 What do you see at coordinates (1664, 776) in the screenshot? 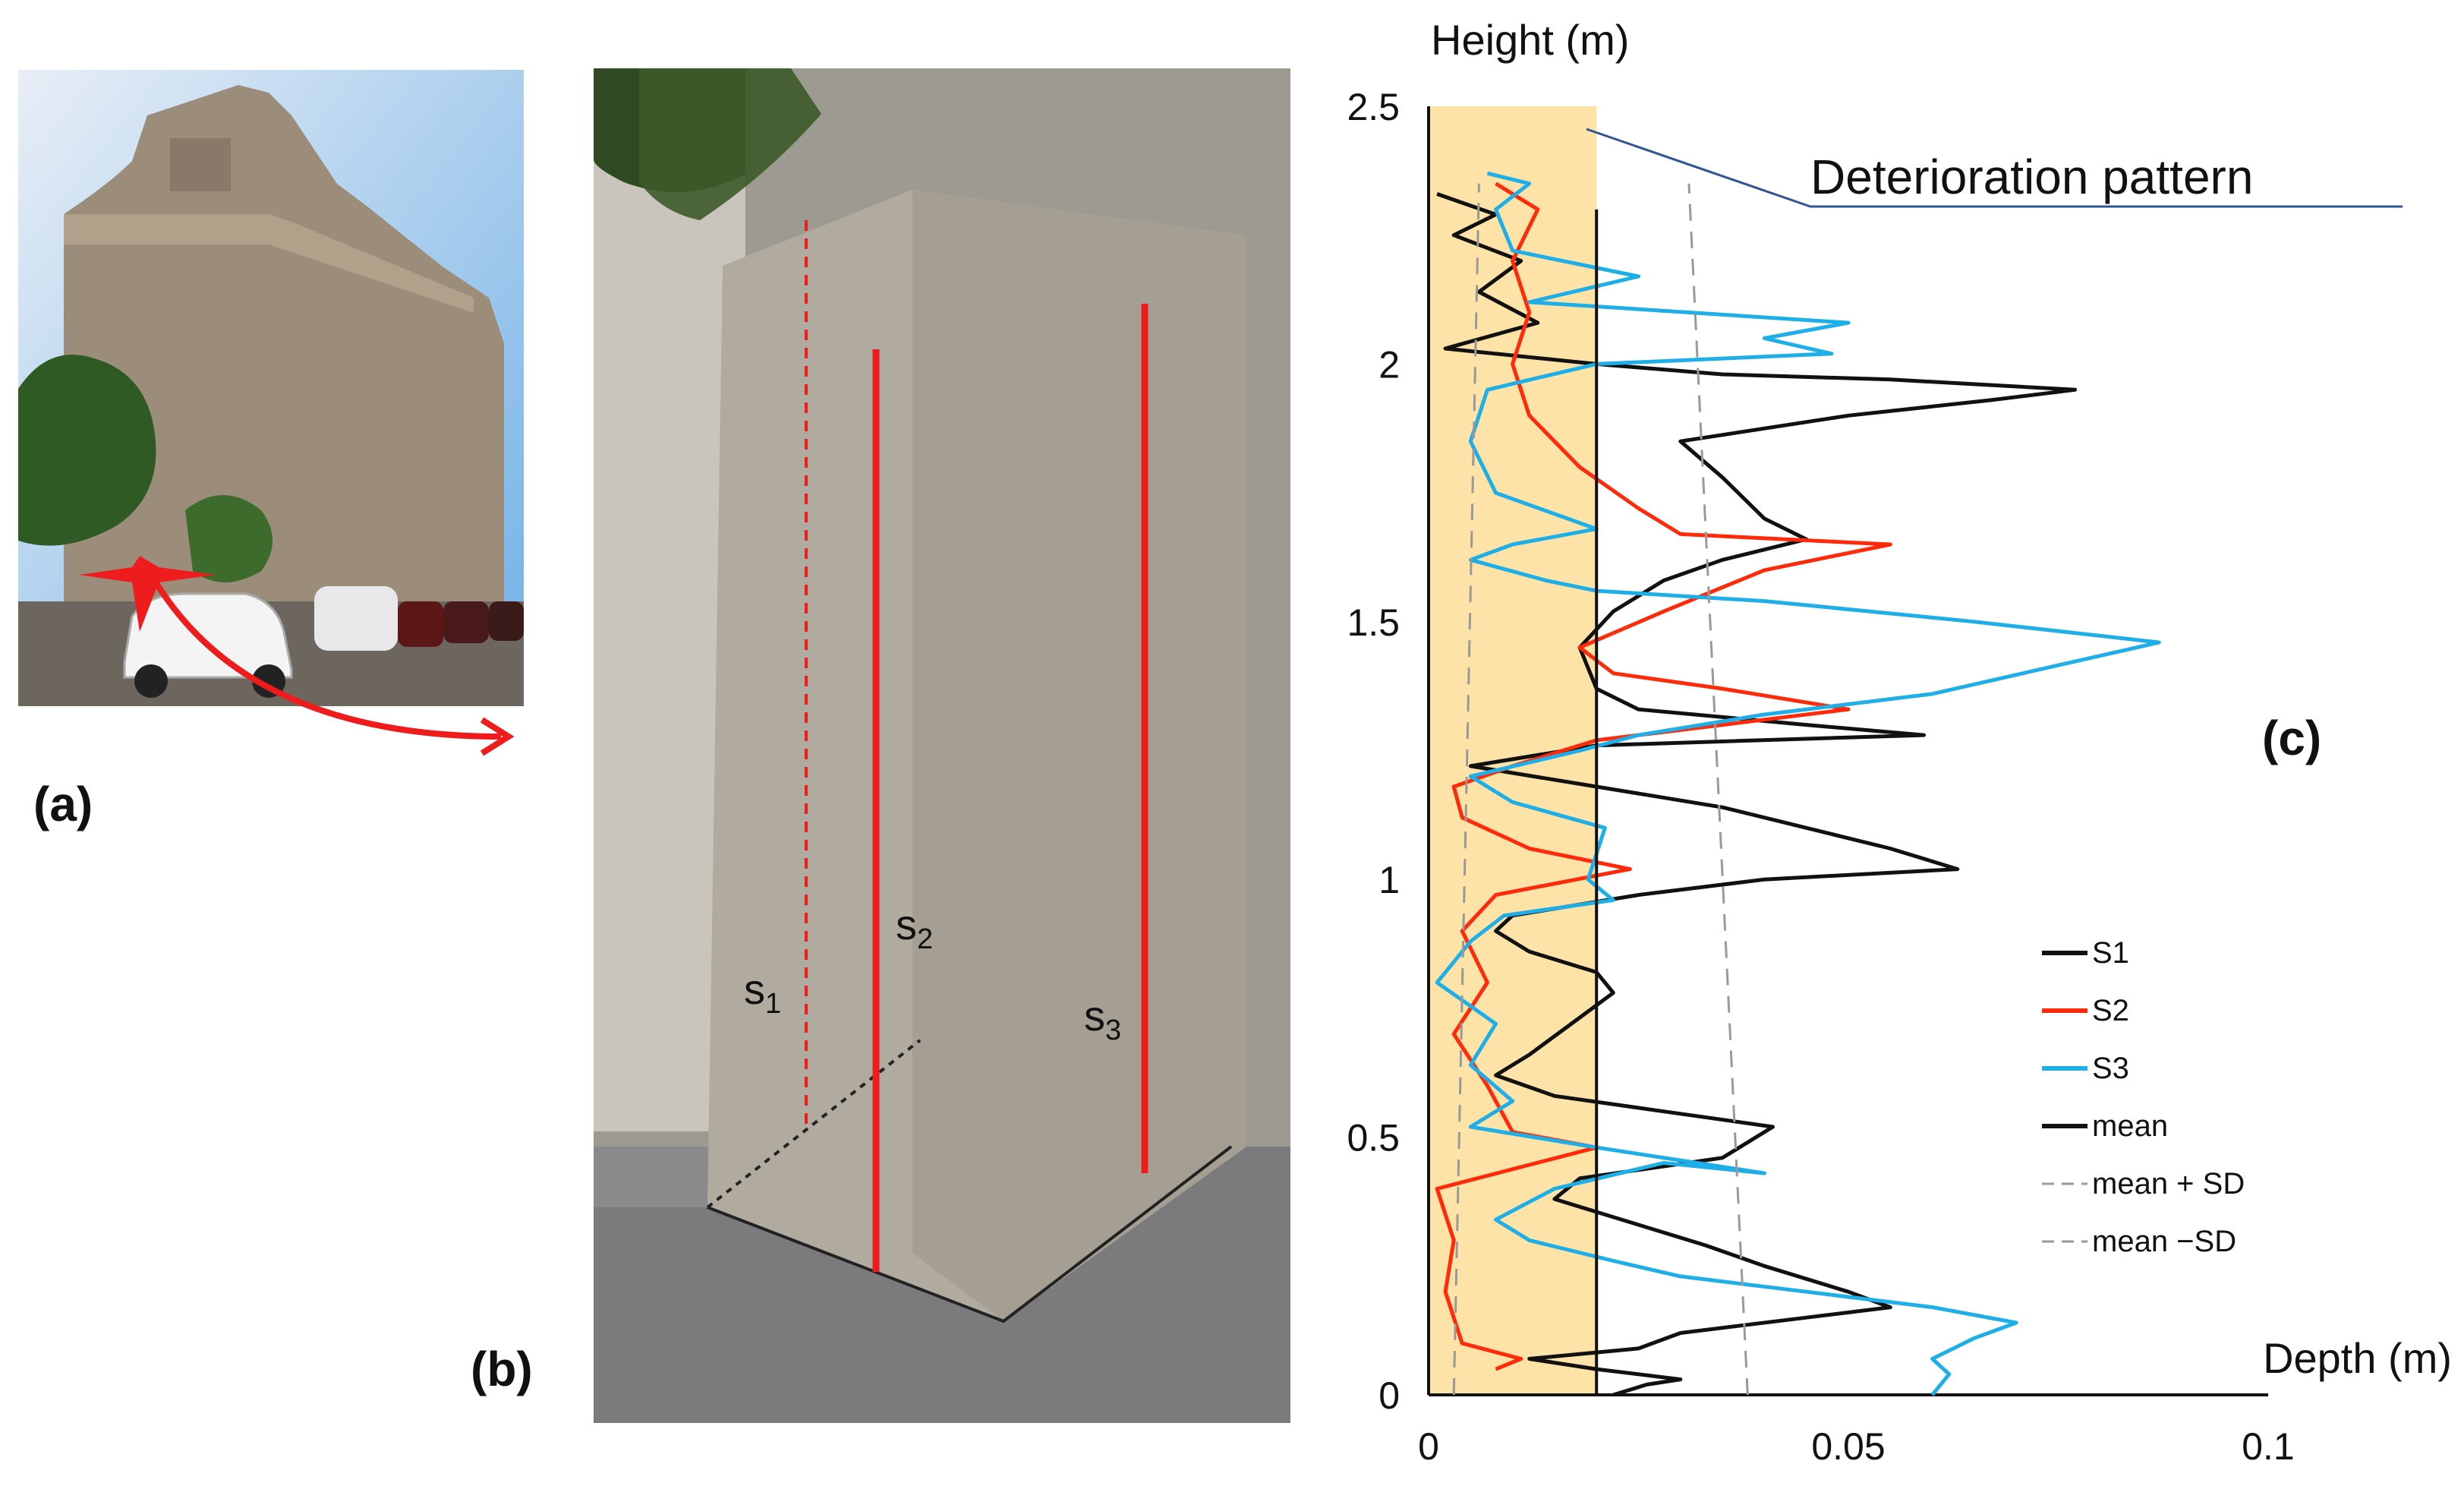
I see `series-line-s2` at bounding box center [1664, 776].